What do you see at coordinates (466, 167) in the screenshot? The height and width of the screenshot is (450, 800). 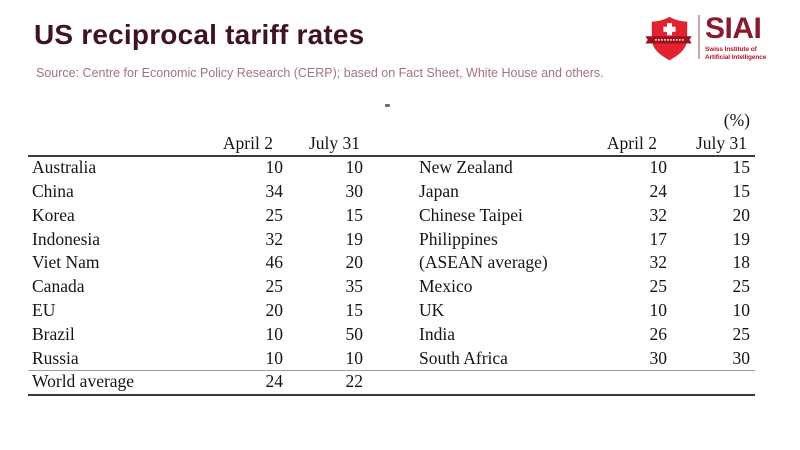 I see `row-country: New Zealand` at bounding box center [466, 167].